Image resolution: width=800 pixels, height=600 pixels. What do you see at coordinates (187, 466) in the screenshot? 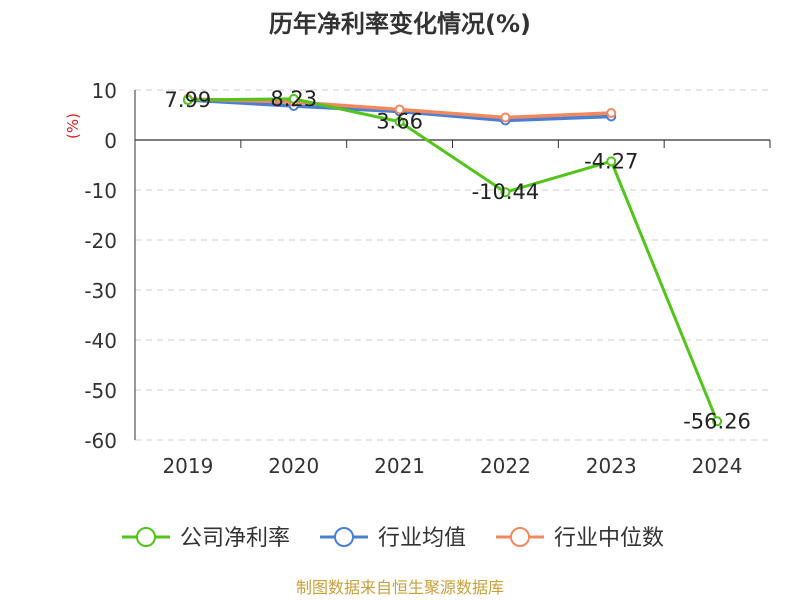
I see `x-tick-label: 2019` at bounding box center [187, 466].